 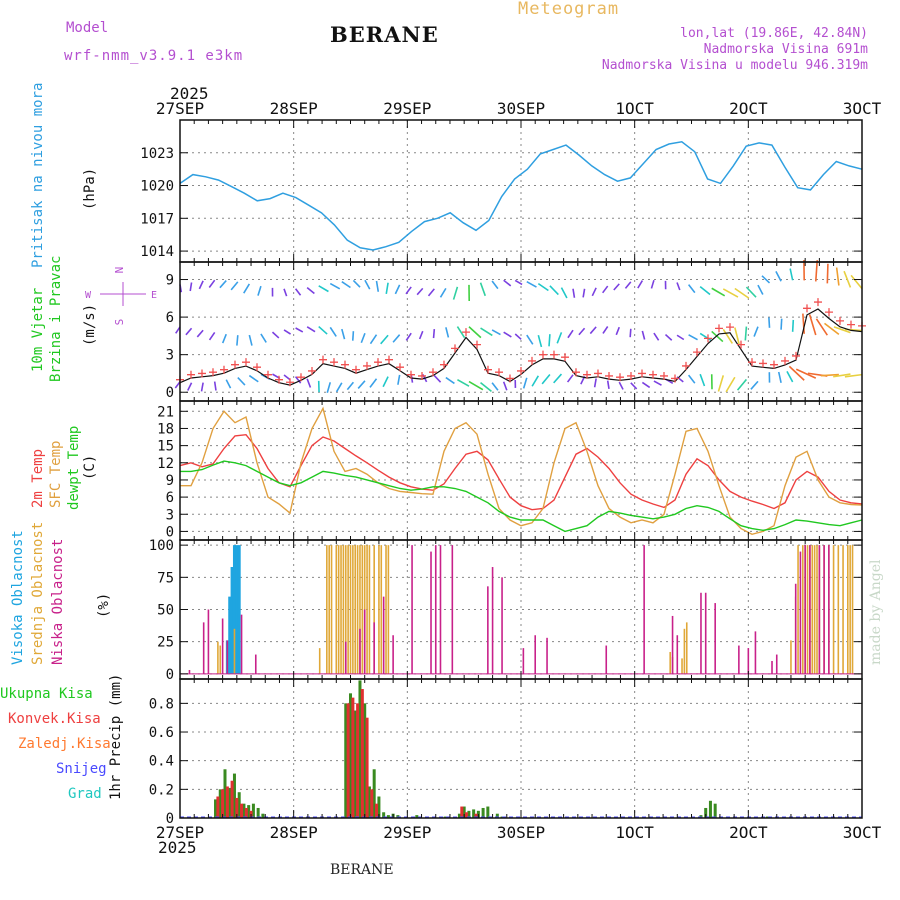 I want to click on y-tick-label: 0.4, so click(x=161, y=762).